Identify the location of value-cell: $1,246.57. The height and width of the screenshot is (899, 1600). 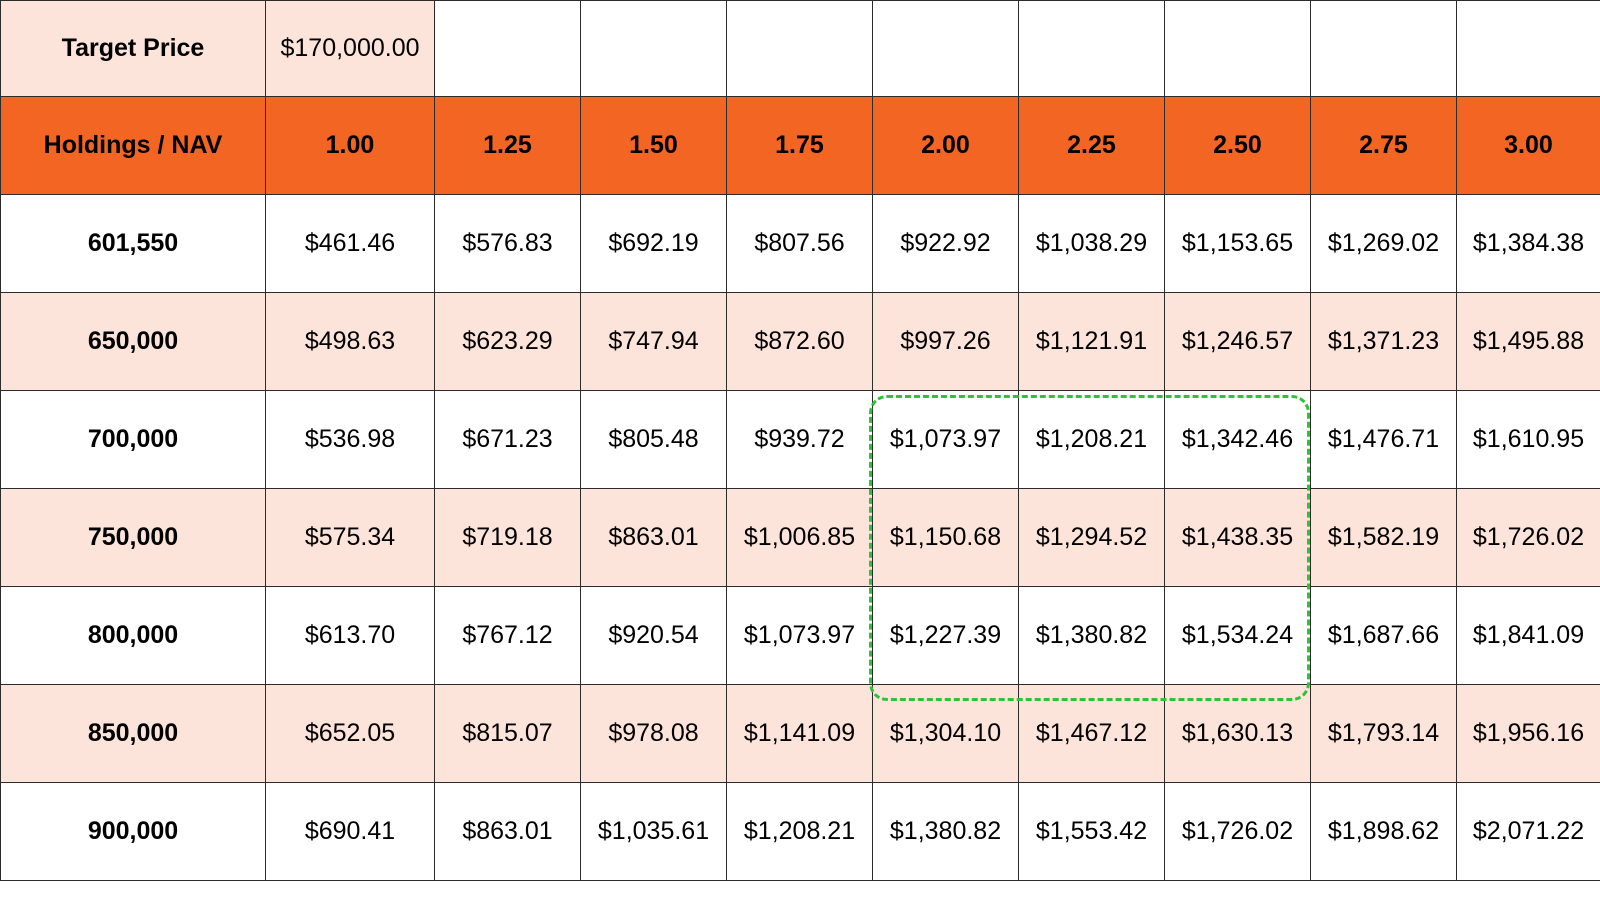
(1237, 341).